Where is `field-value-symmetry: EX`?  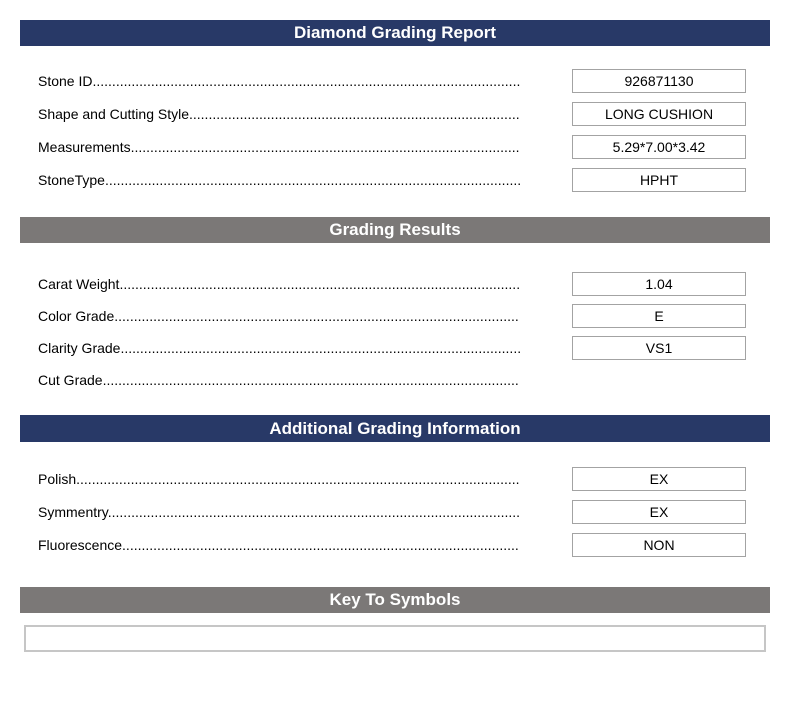
field-value-symmetry: EX is located at coordinates (659, 512).